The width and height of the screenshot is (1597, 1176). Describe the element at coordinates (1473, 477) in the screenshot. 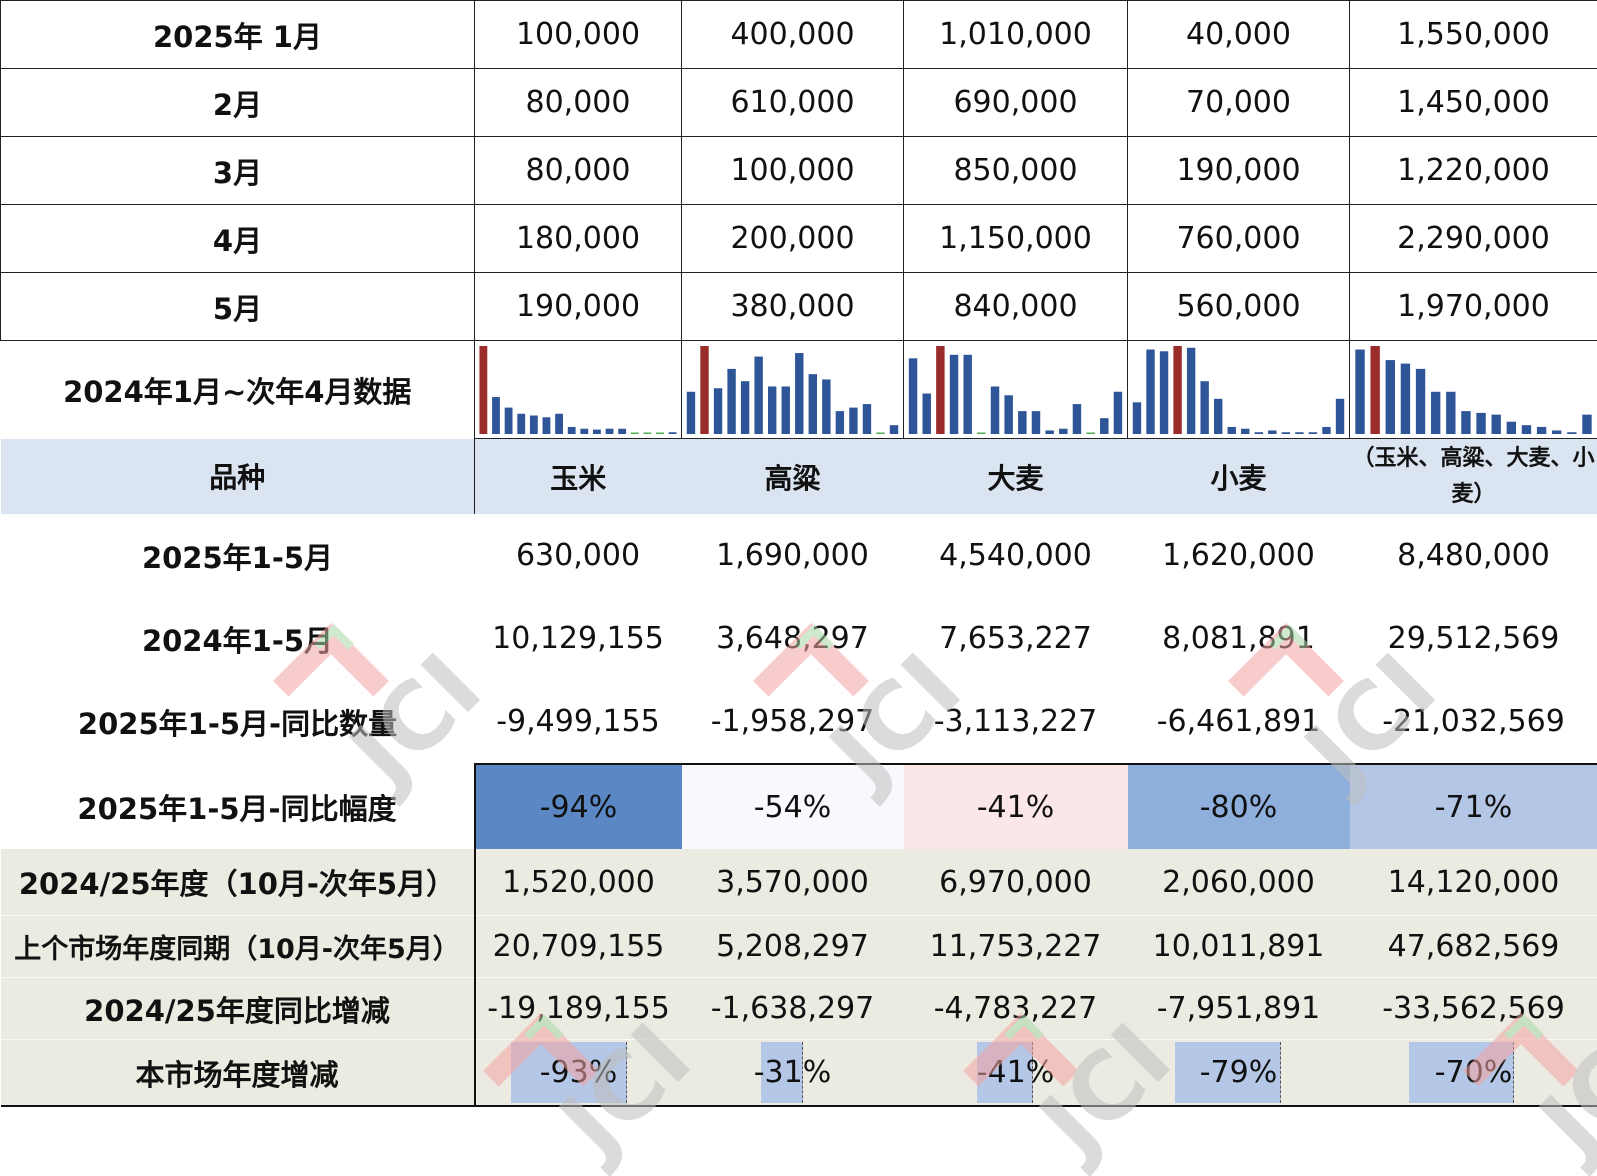

I see `column-header: （玉米、高粱、大麦、小麦）` at that location.